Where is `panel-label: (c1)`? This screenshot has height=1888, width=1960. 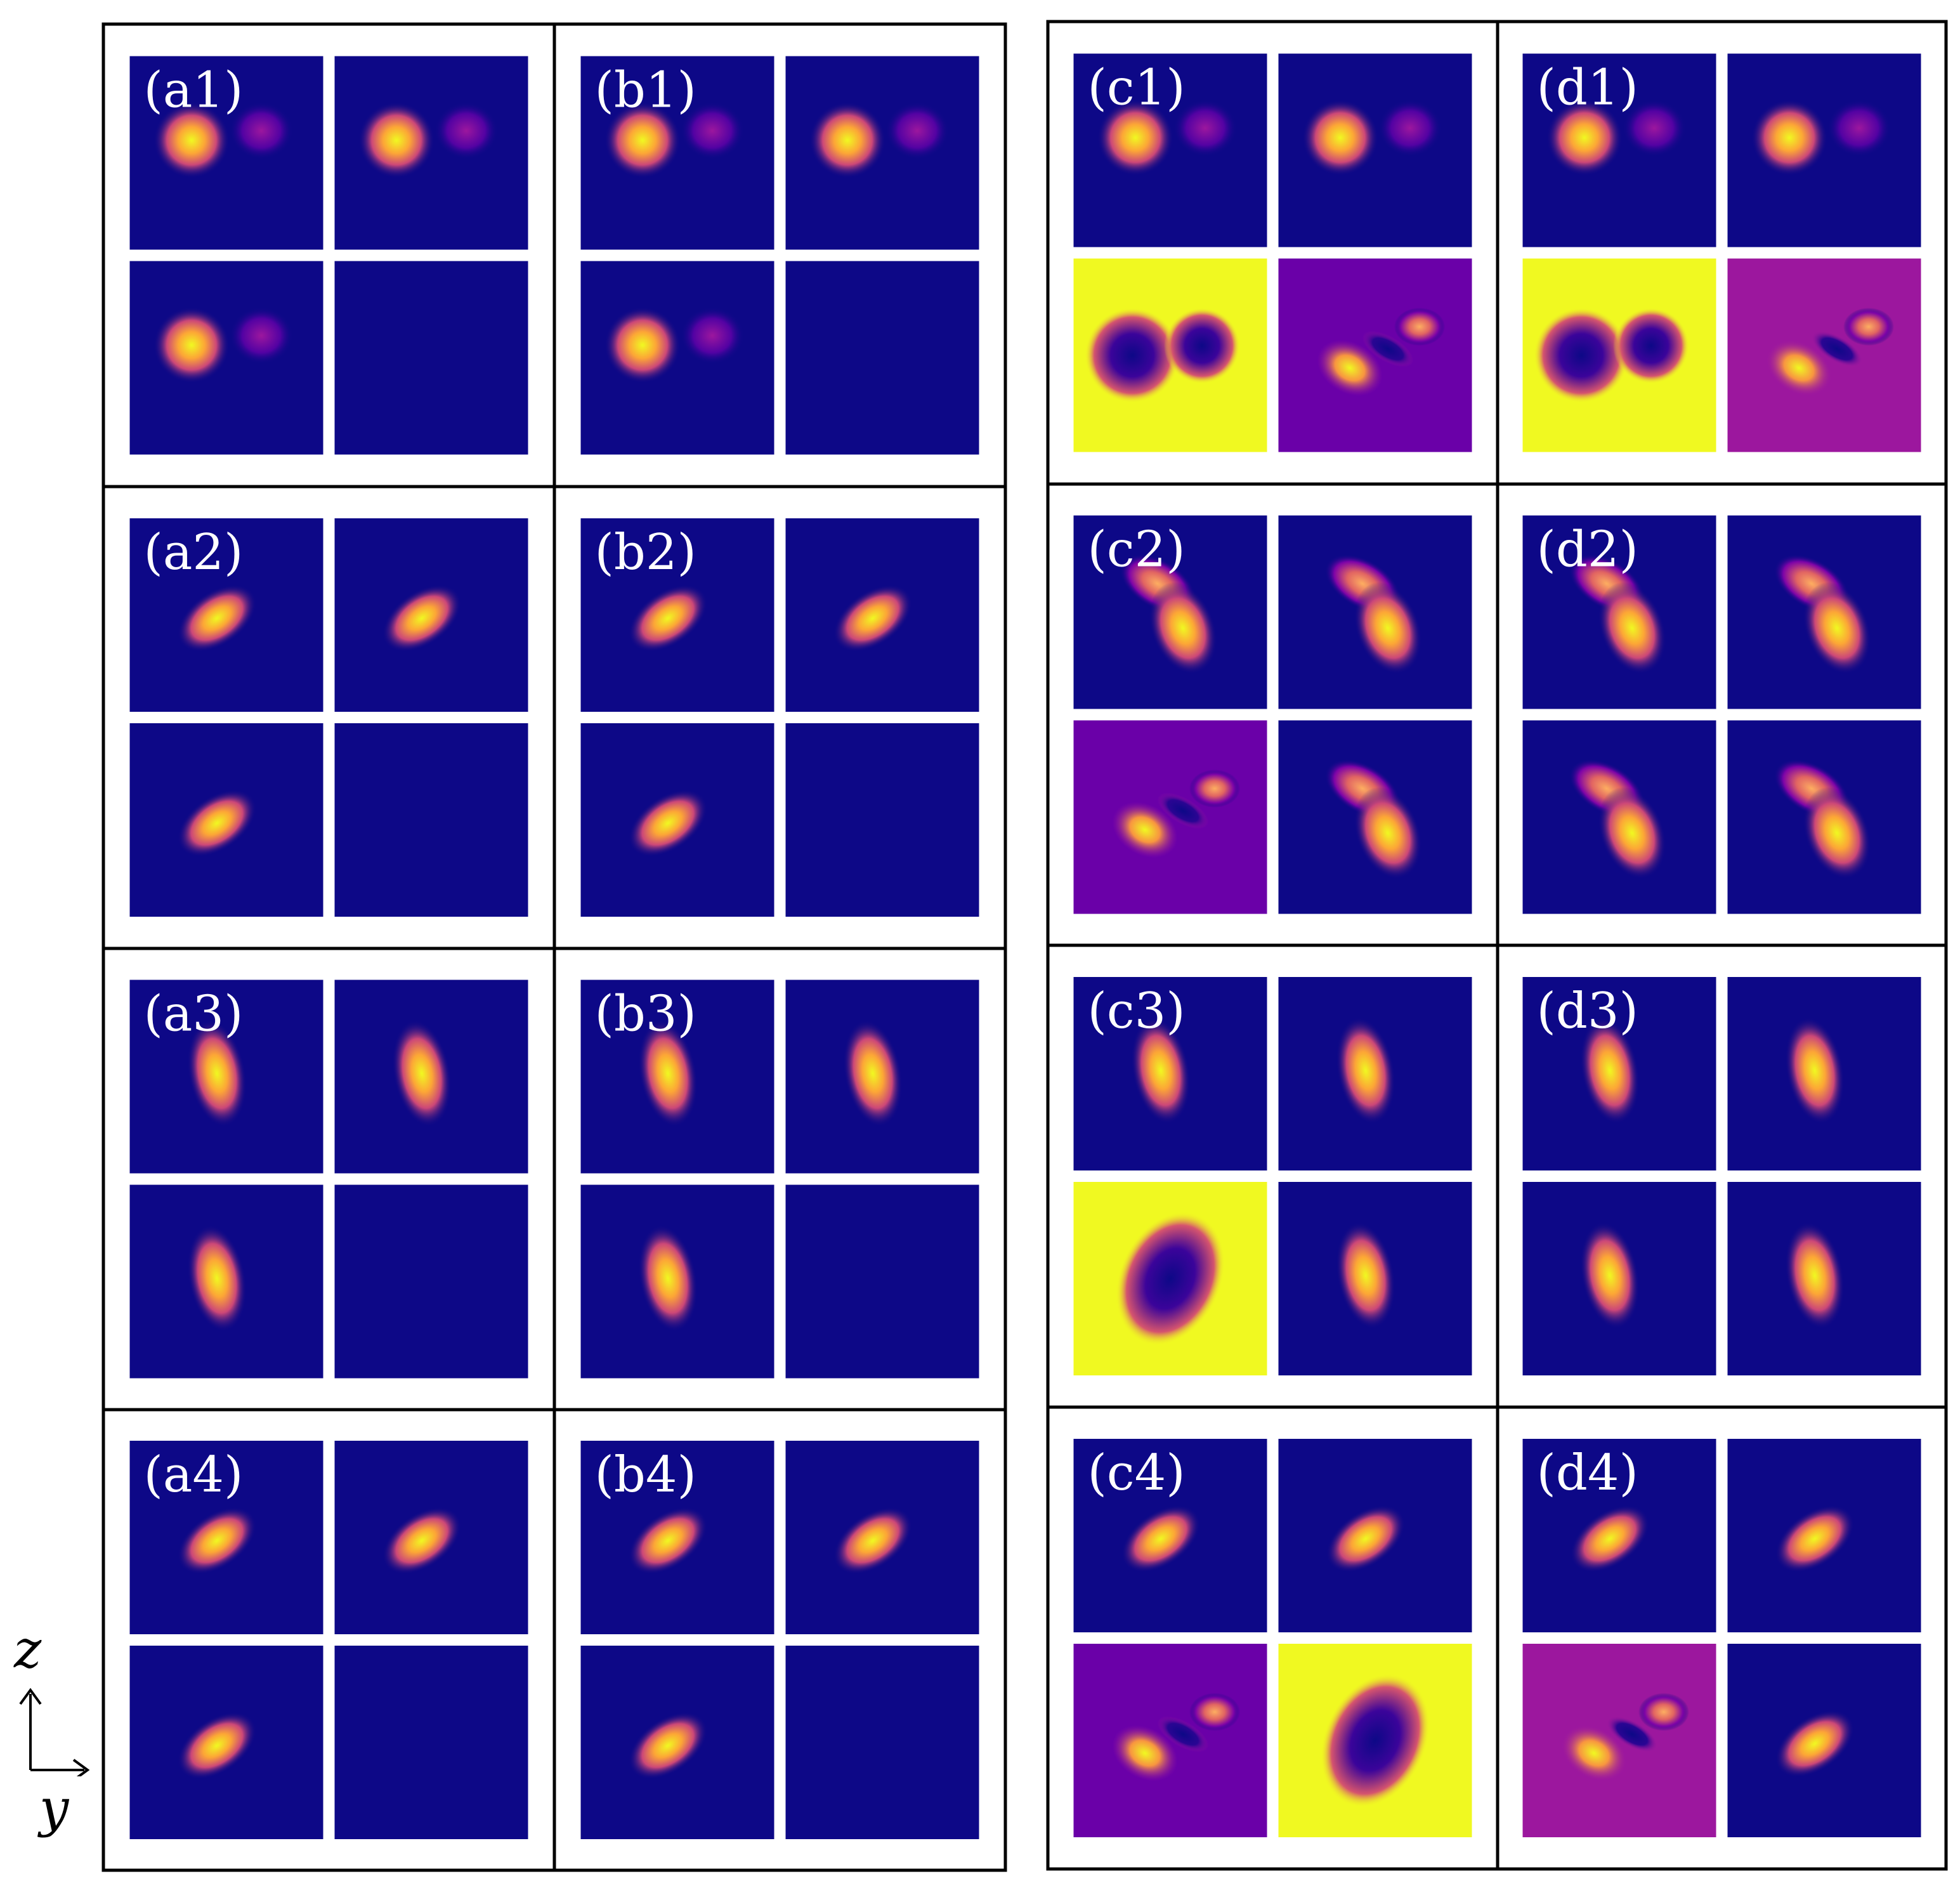 panel-label: (c1) is located at coordinates (1137, 88).